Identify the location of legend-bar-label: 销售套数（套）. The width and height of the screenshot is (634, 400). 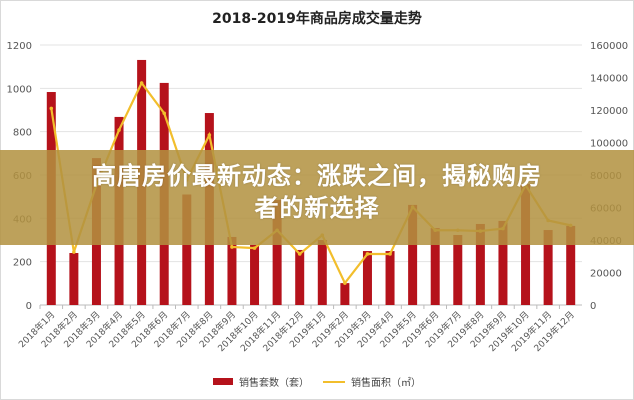
(274, 383).